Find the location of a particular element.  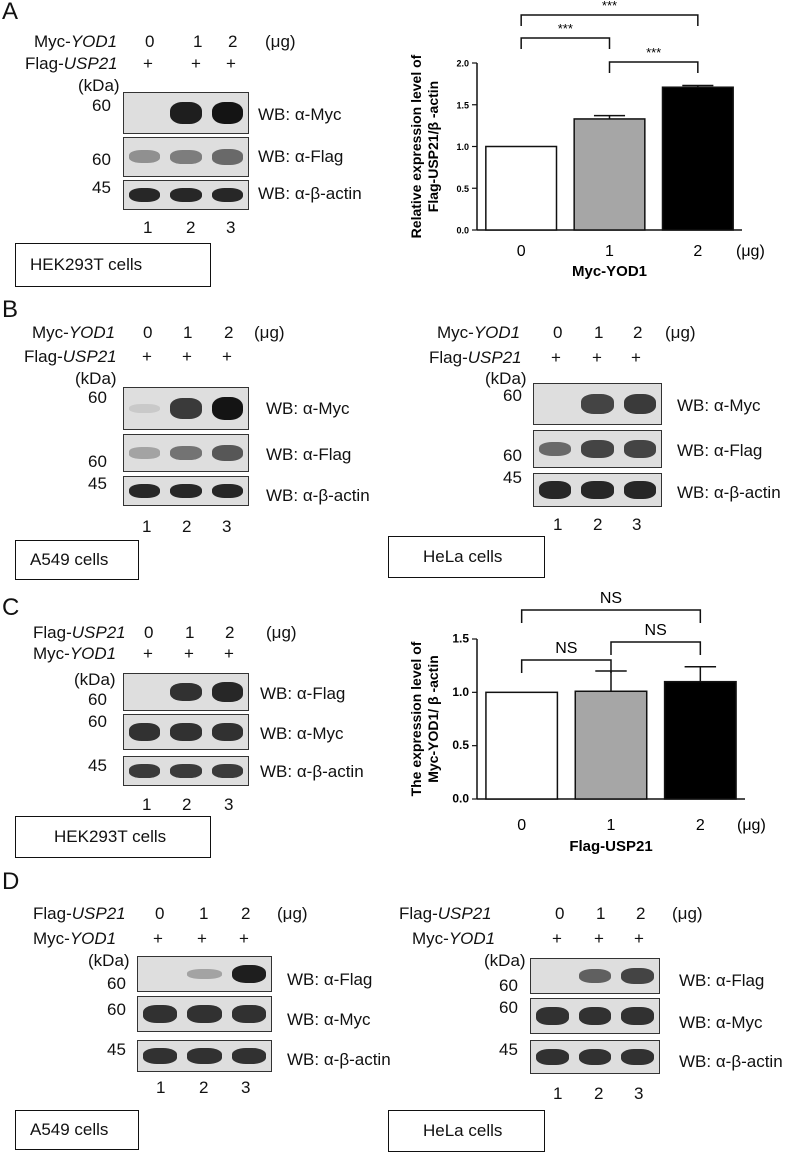

cell-line-label: HeLa cells is located at coordinates (463, 556).